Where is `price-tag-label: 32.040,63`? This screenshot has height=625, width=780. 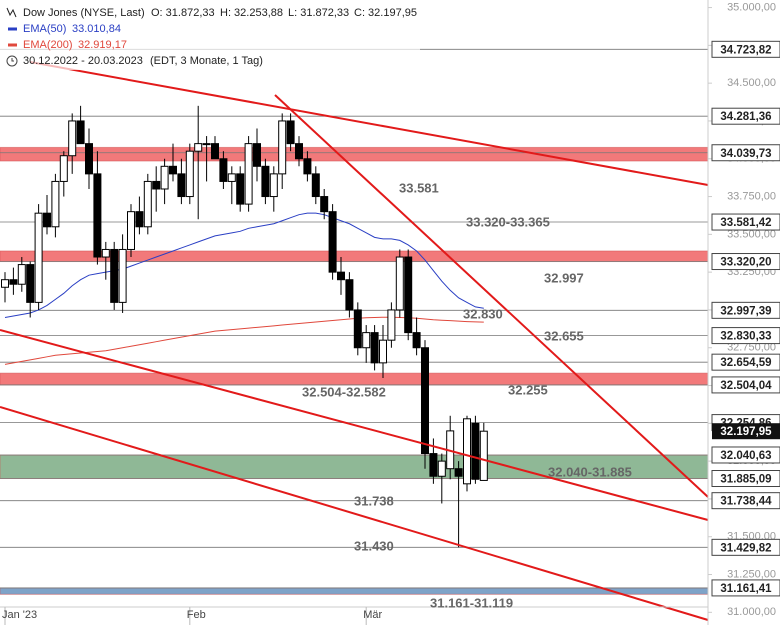 price-tag-label: 32.040,63 is located at coordinates (745, 456).